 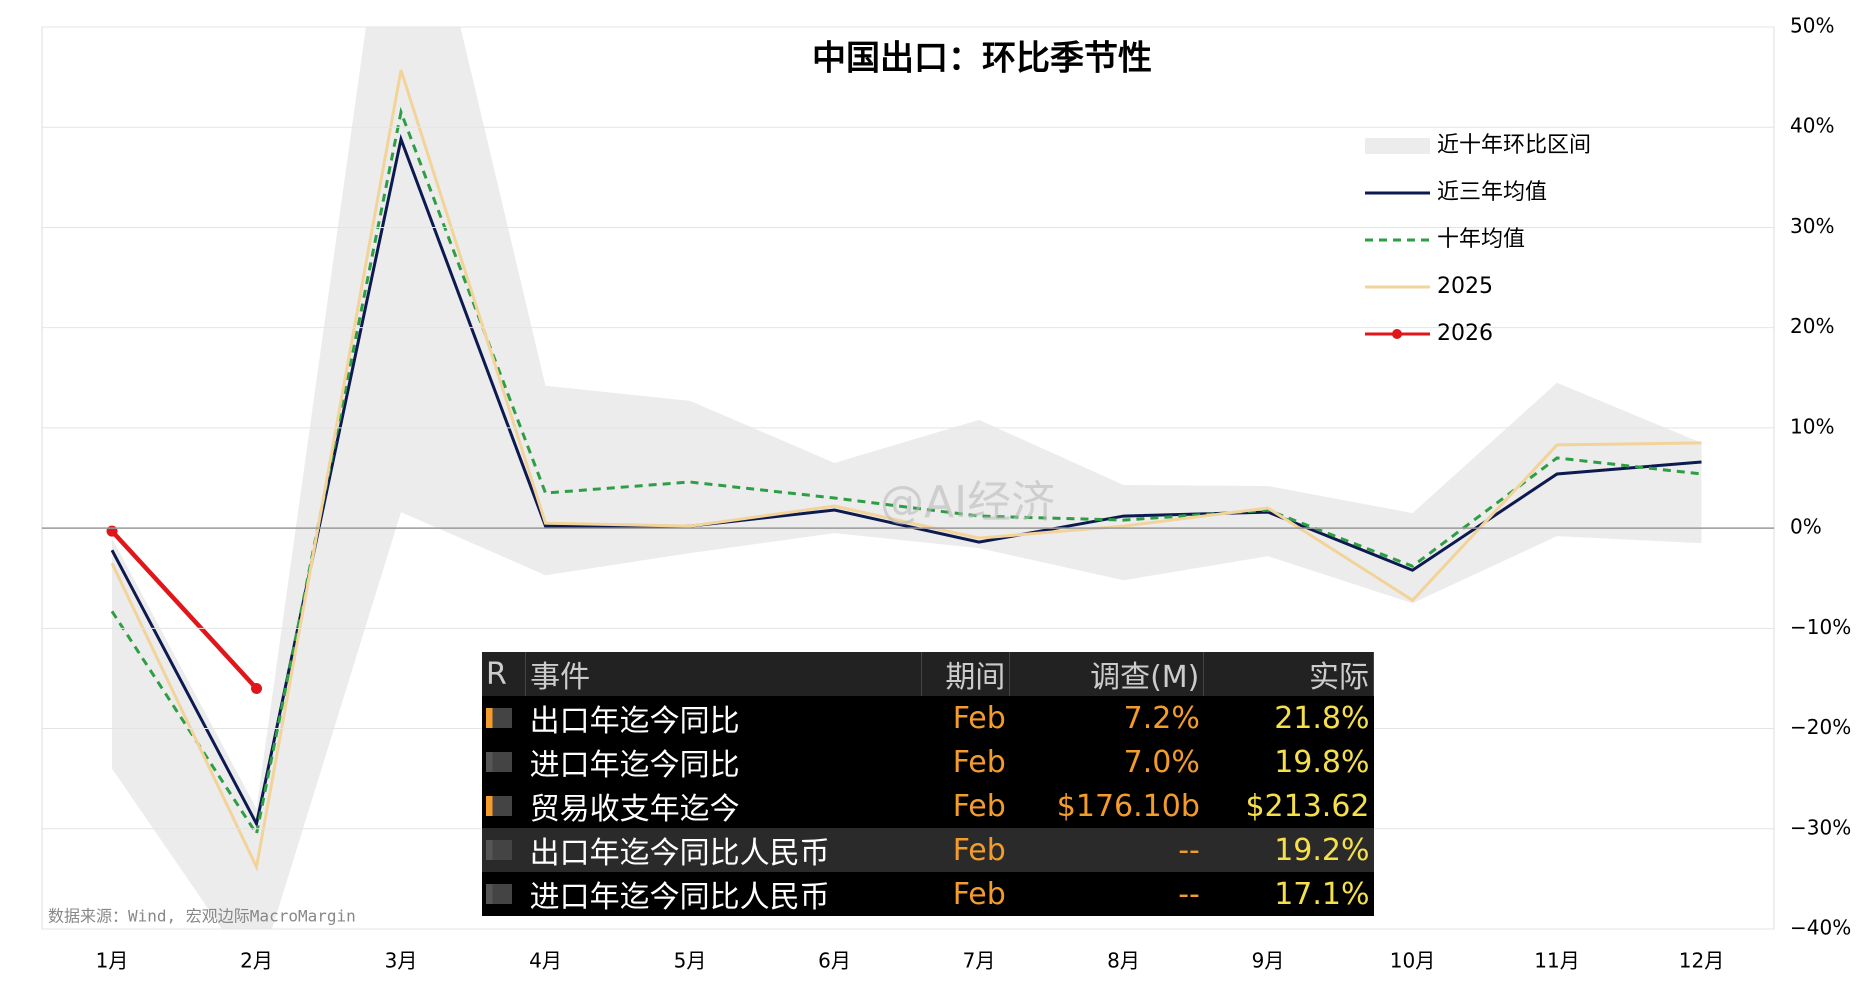 What do you see at coordinates (1465, 286) in the screenshot?
I see `legend-label: 2025` at bounding box center [1465, 286].